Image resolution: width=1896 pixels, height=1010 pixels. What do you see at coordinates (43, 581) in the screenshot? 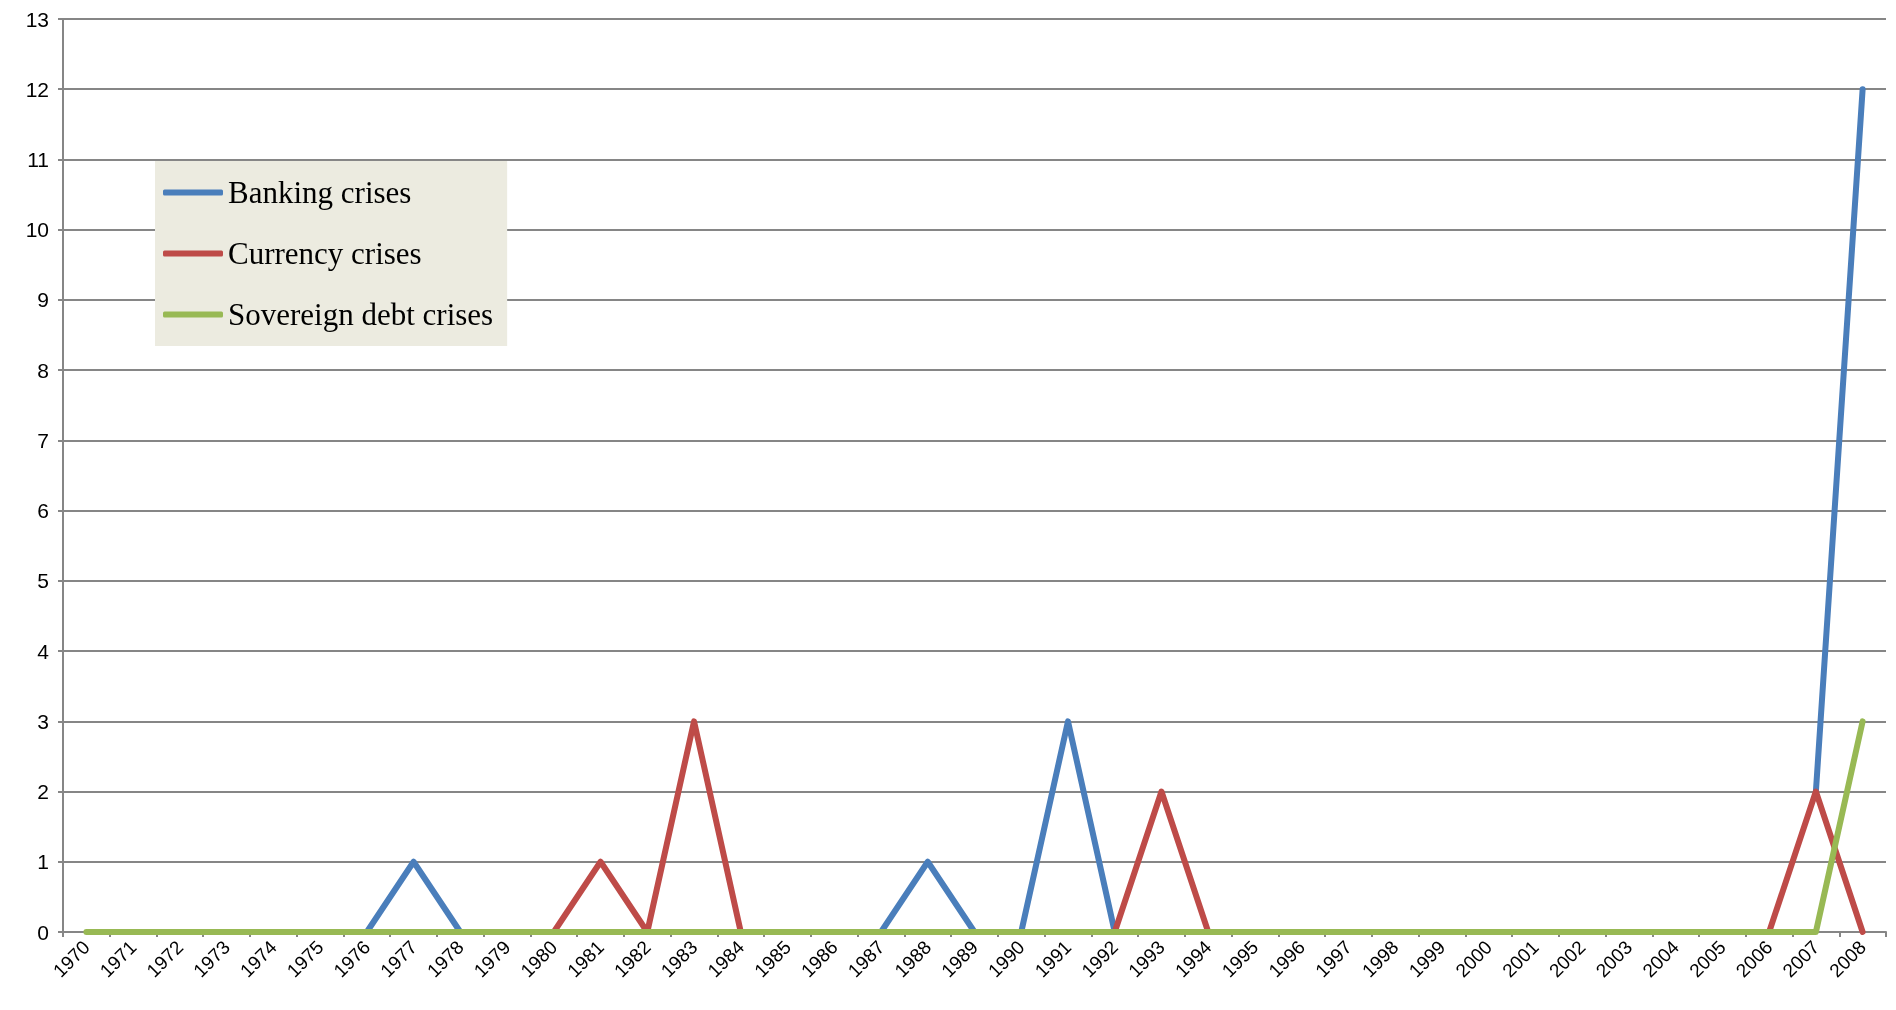
I see `y-tick-label: 5` at bounding box center [43, 581].